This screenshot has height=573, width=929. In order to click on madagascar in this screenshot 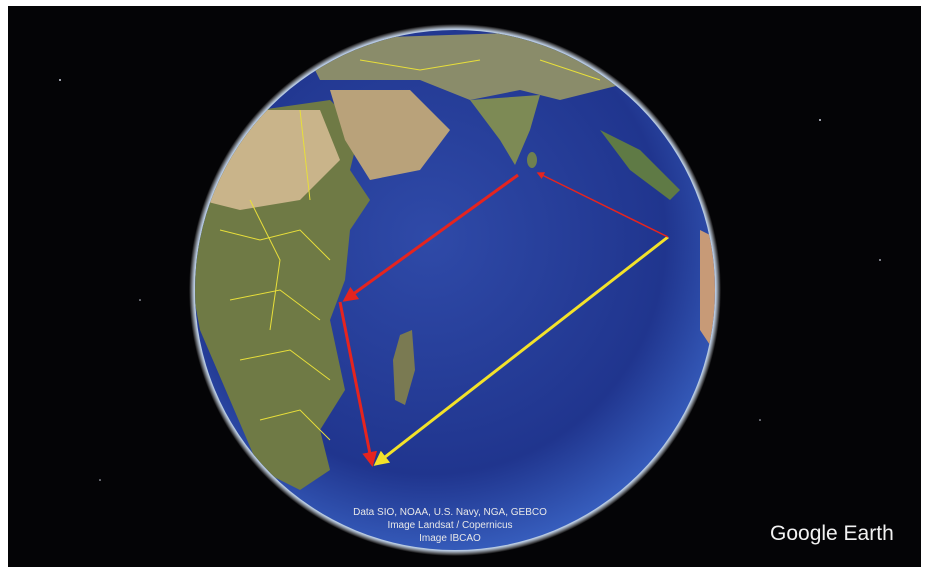, I will do `click(404, 367)`.